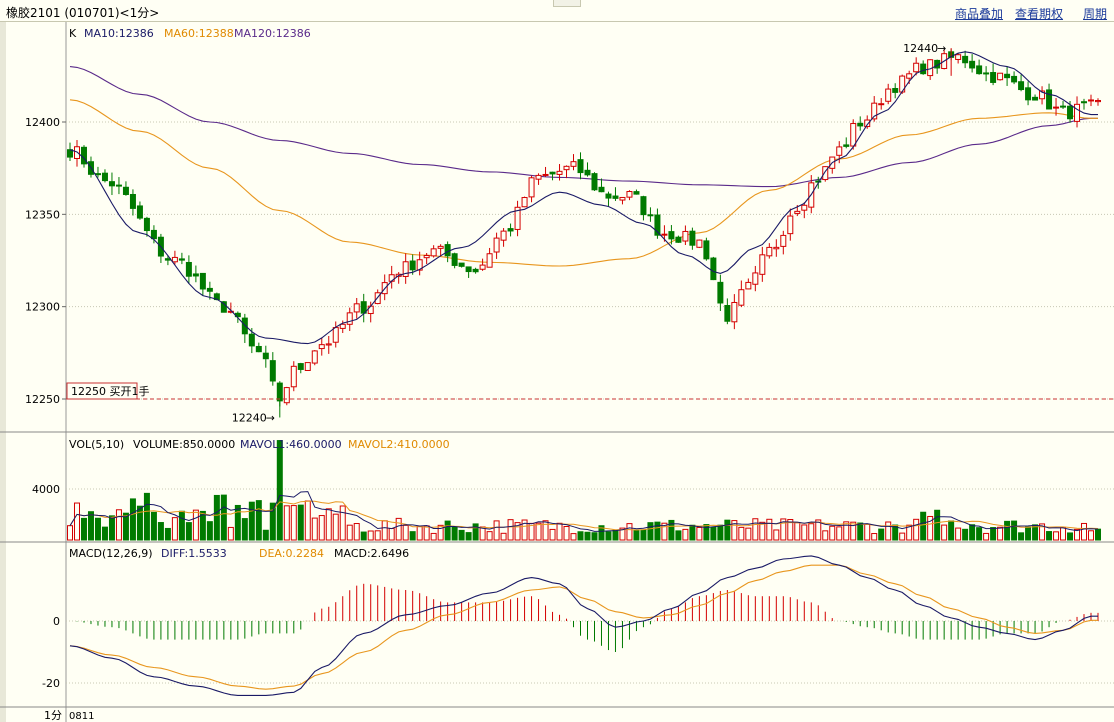 The width and height of the screenshot is (1114, 722). What do you see at coordinates (119, 33) in the screenshot?
I see `kline-legend-ma10: MA10:12386` at bounding box center [119, 33].